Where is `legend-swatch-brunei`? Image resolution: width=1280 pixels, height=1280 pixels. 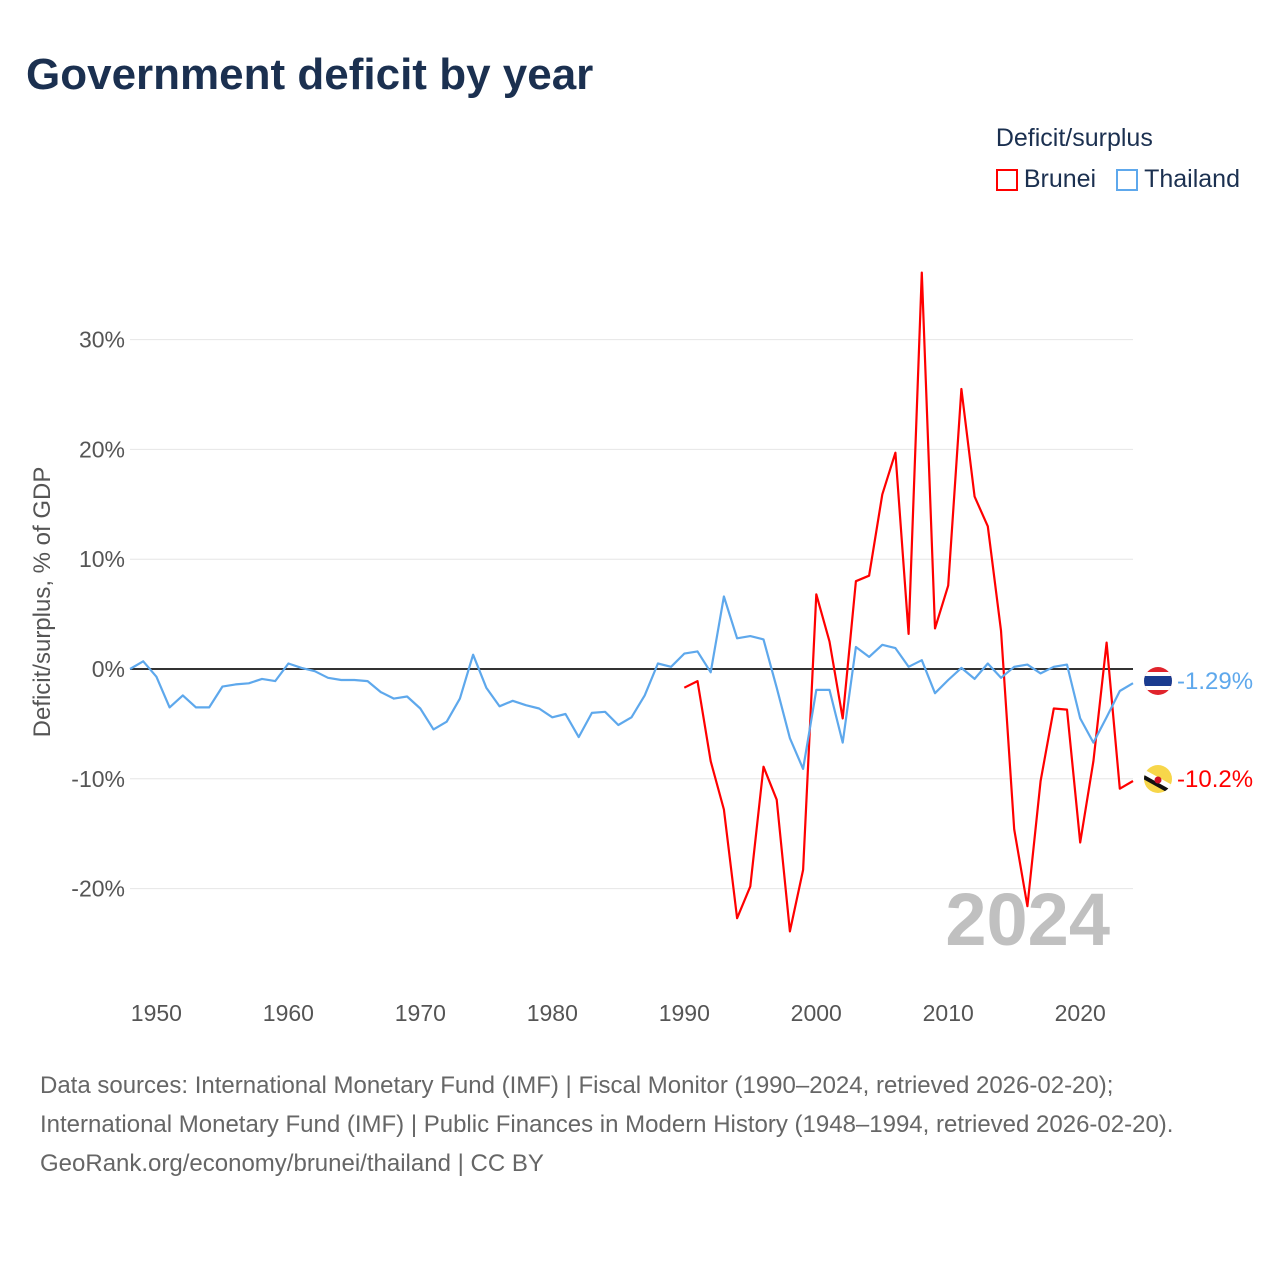
legend-swatch-brunei is located at coordinates (1006, 179).